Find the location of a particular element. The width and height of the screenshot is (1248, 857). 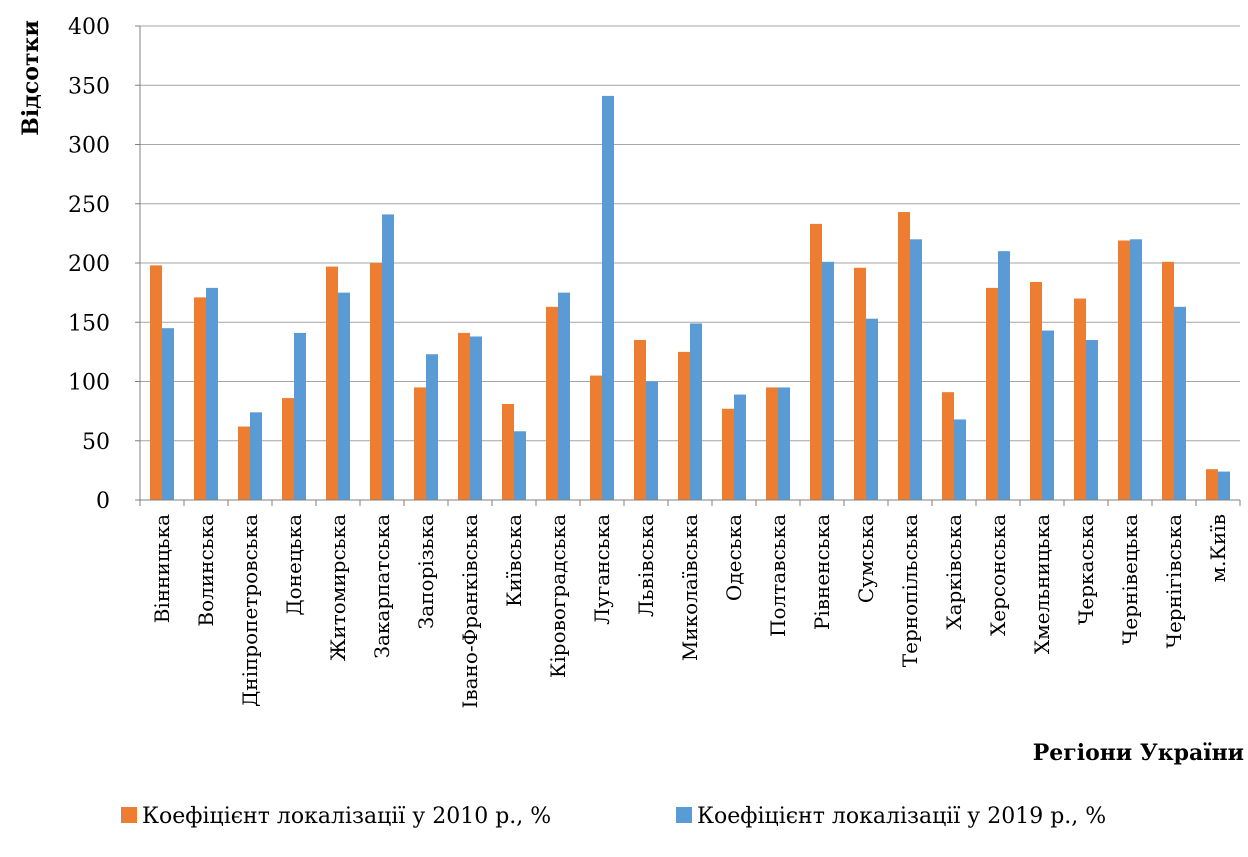

y-tick-labels: 0 50 100 150 200 250 300 350 400 is located at coordinates (104, 264).